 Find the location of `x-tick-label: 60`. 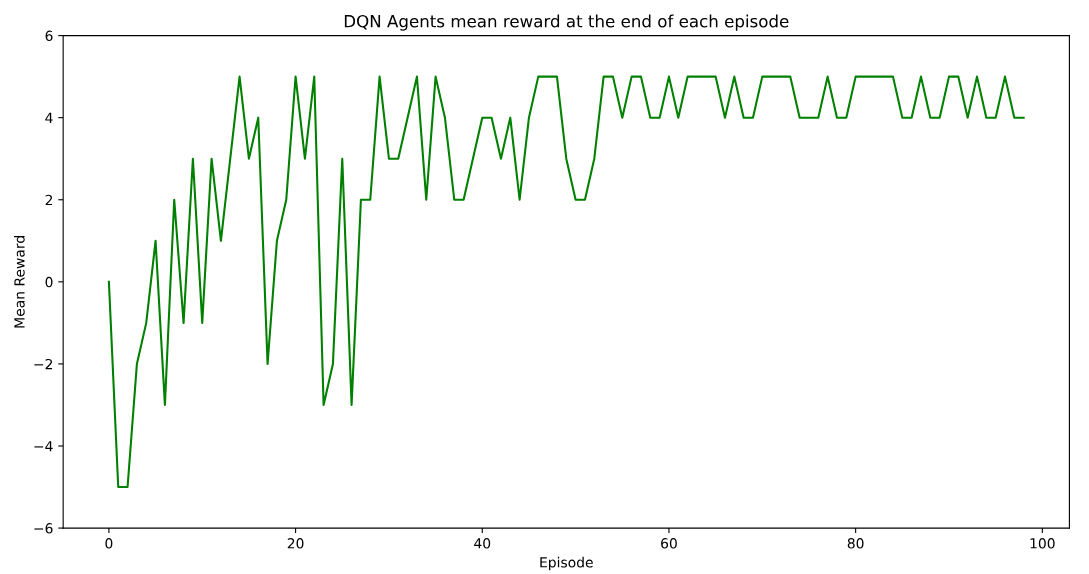

x-tick-label: 60 is located at coordinates (669, 543).